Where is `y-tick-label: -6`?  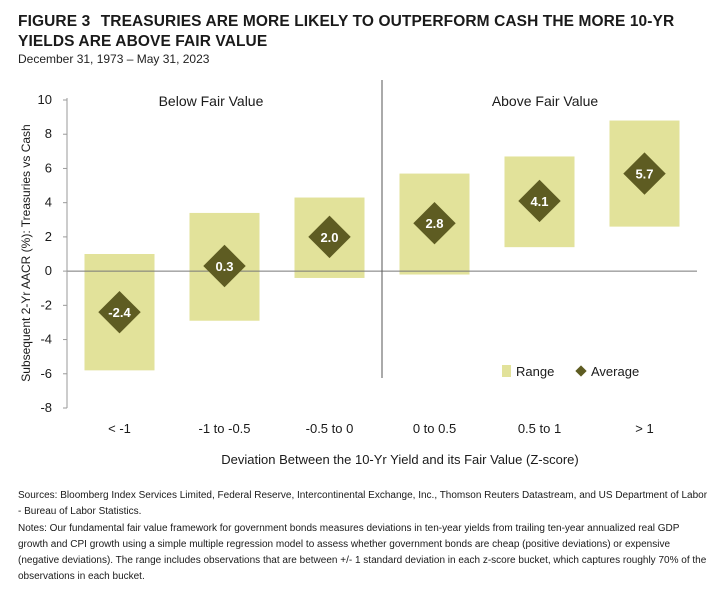 y-tick-label: -6 is located at coordinates (46, 373).